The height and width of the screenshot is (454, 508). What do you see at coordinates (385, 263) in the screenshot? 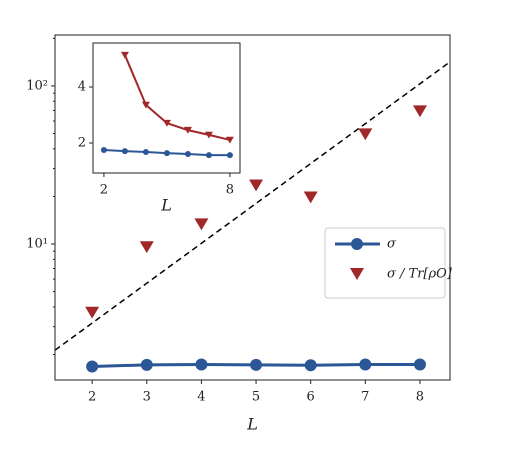
I see `legend-box` at bounding box center [385, 263].